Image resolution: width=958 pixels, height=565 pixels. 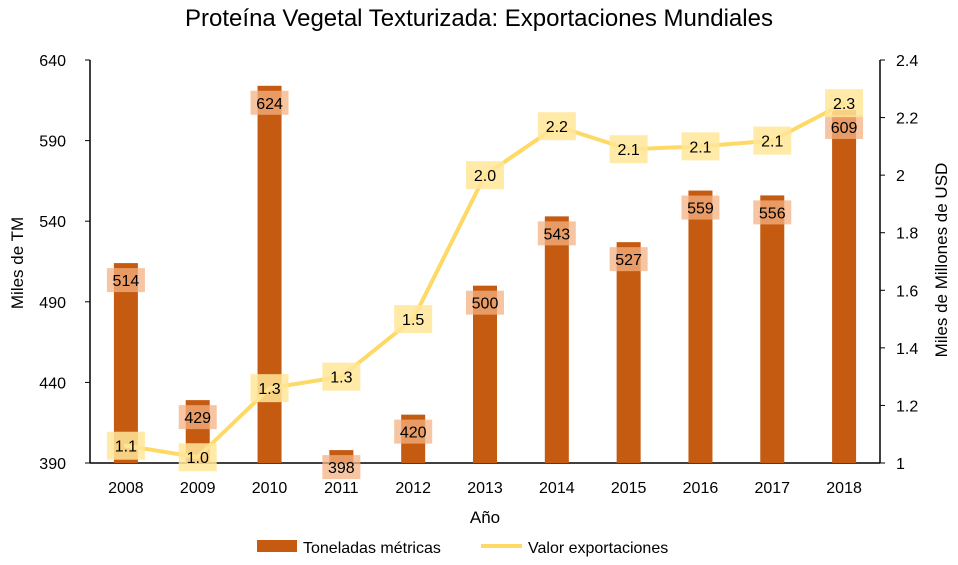 What do you see at coordinates (557, 488) in the screenshot?
I see `x-tick-label: 2014` at bounding box center [557, 488].